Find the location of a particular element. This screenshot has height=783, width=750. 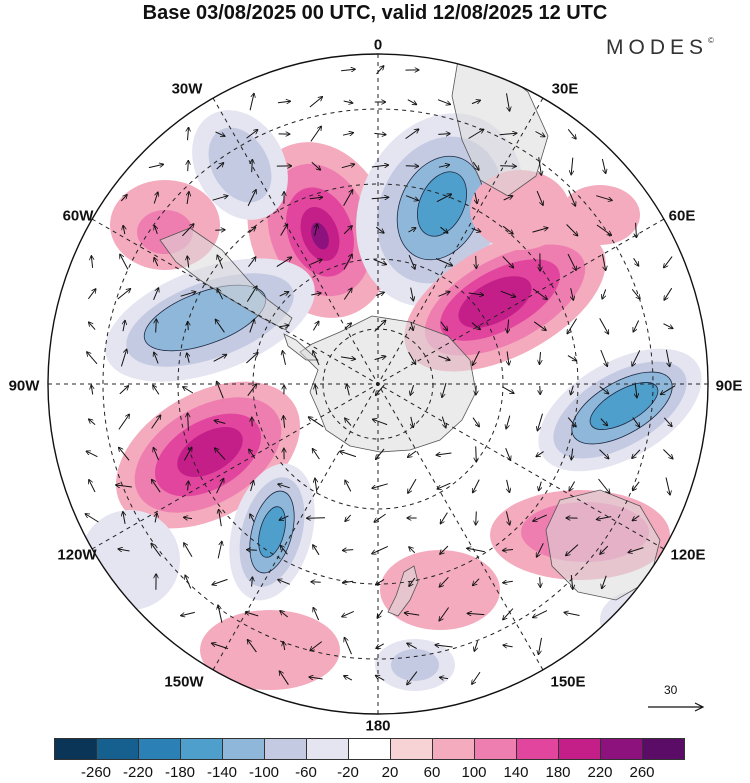

colorbar-tick-label: -260 is located at coordinates (96, 772).